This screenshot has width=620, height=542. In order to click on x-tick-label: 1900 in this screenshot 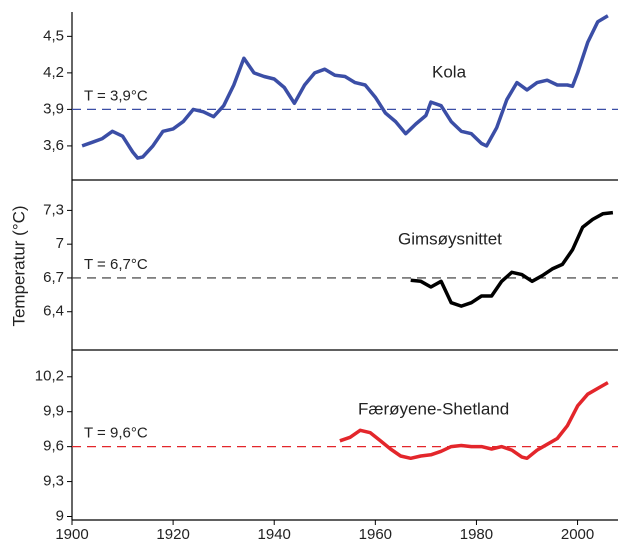, I will do `click(71, 534)`.